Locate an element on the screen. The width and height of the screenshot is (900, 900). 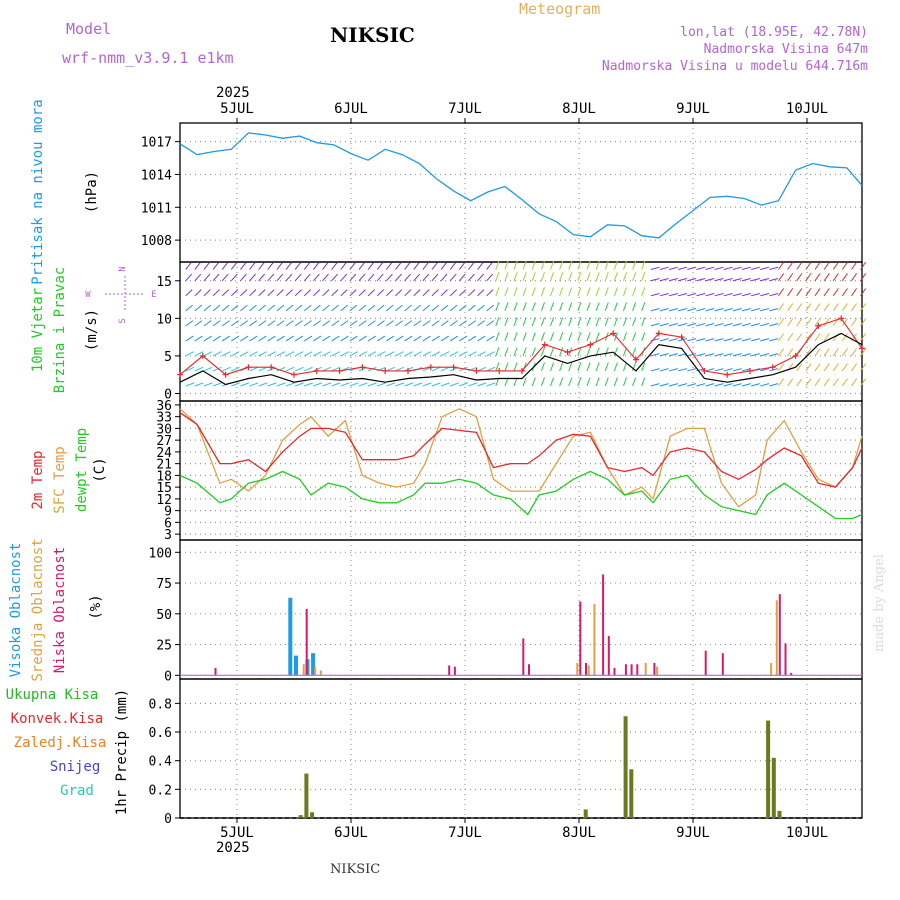
y-tick-label: 6 is located at coordinates (168, 523).